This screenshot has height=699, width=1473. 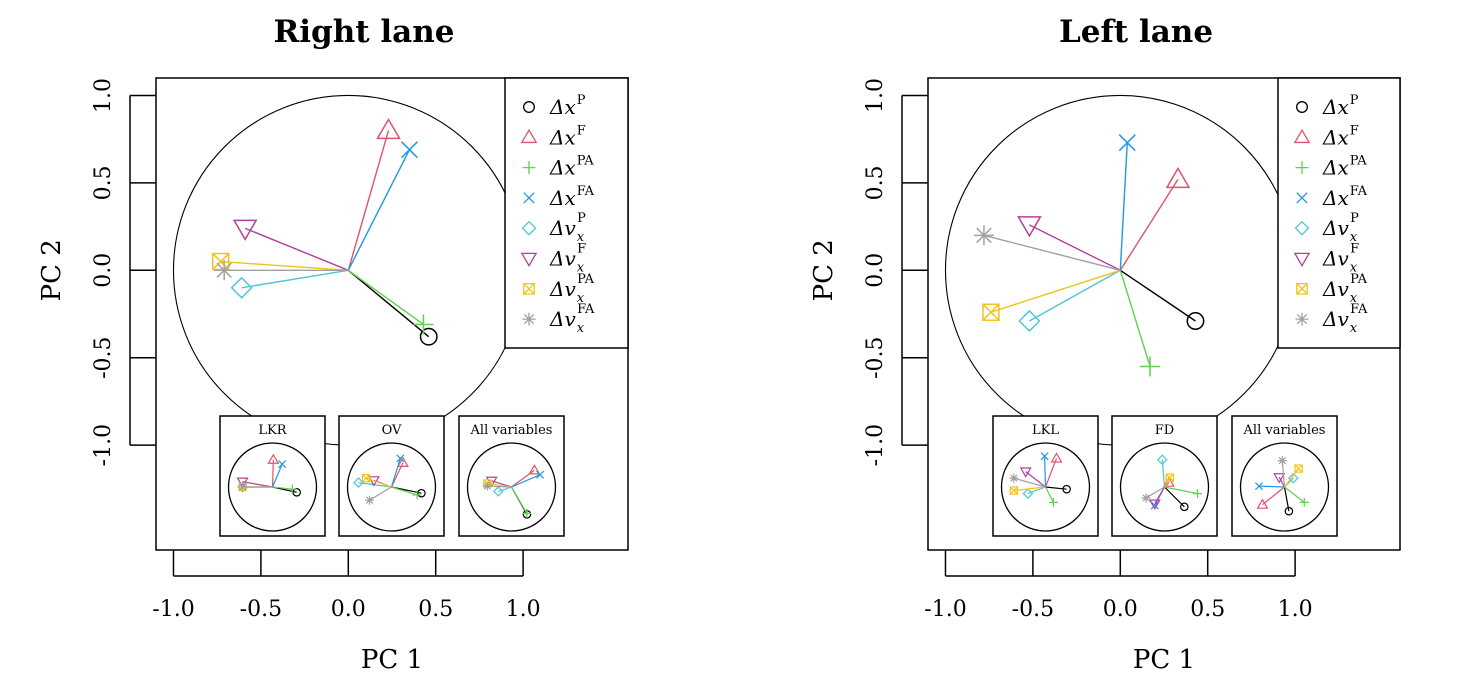 I want to click on marker-dx-f, so click(x=388, y=128).